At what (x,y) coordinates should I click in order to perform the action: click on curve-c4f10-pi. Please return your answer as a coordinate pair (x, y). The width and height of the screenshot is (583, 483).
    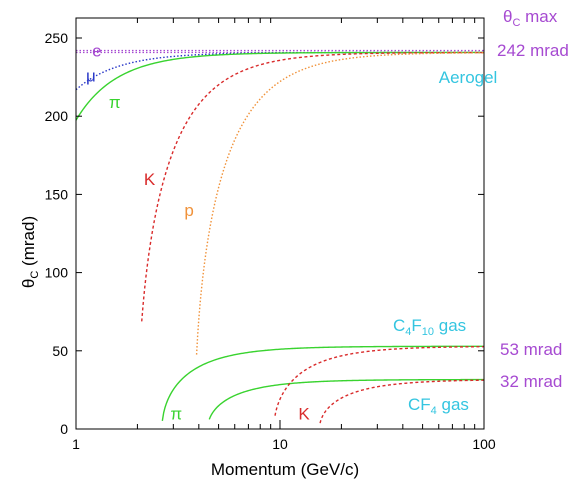
    Looking at the image, I should click on (322, 383).